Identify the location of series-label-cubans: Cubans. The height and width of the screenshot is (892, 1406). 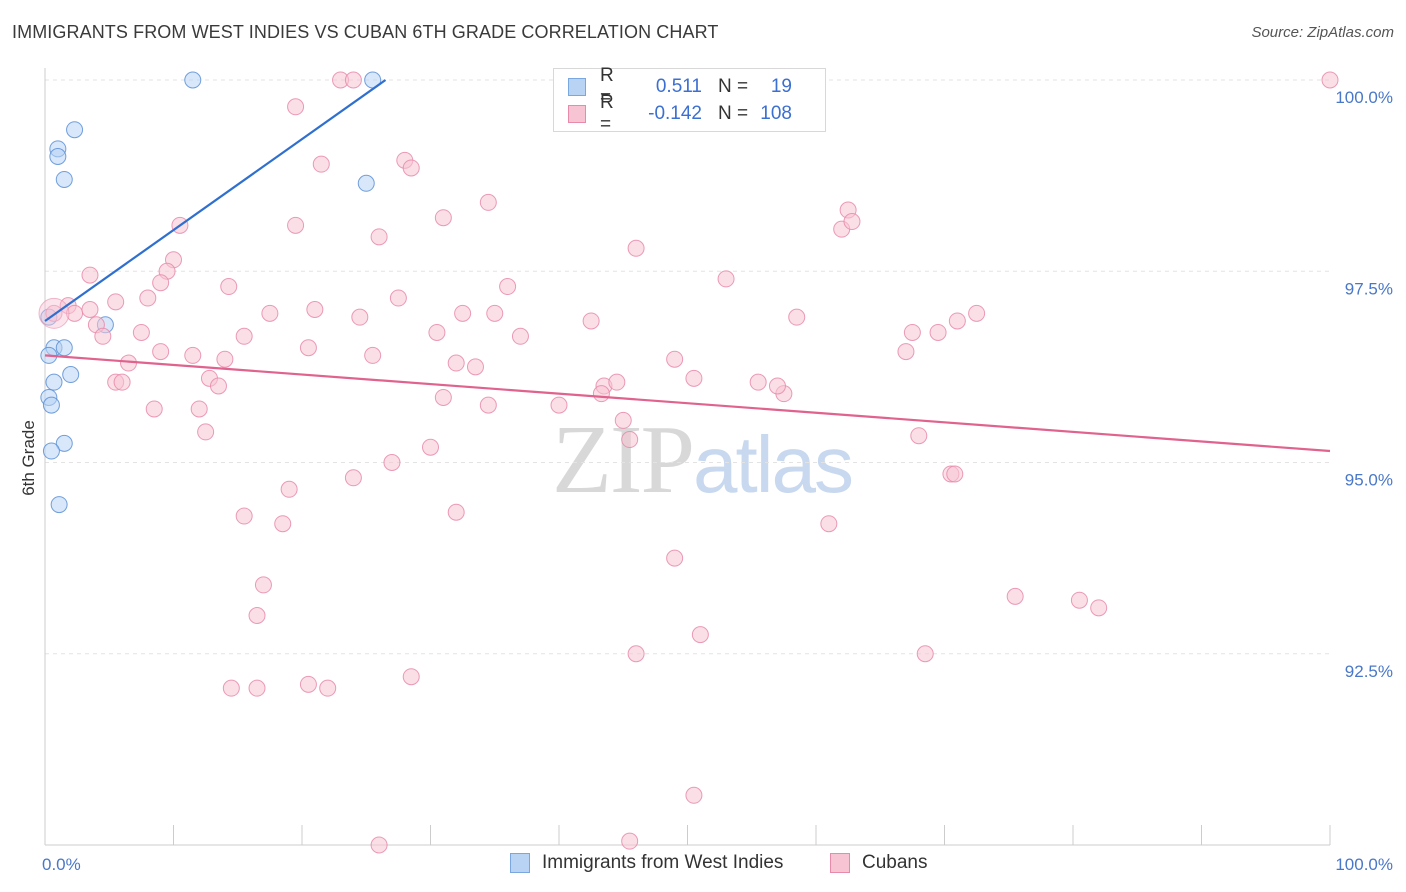
(895, 862).